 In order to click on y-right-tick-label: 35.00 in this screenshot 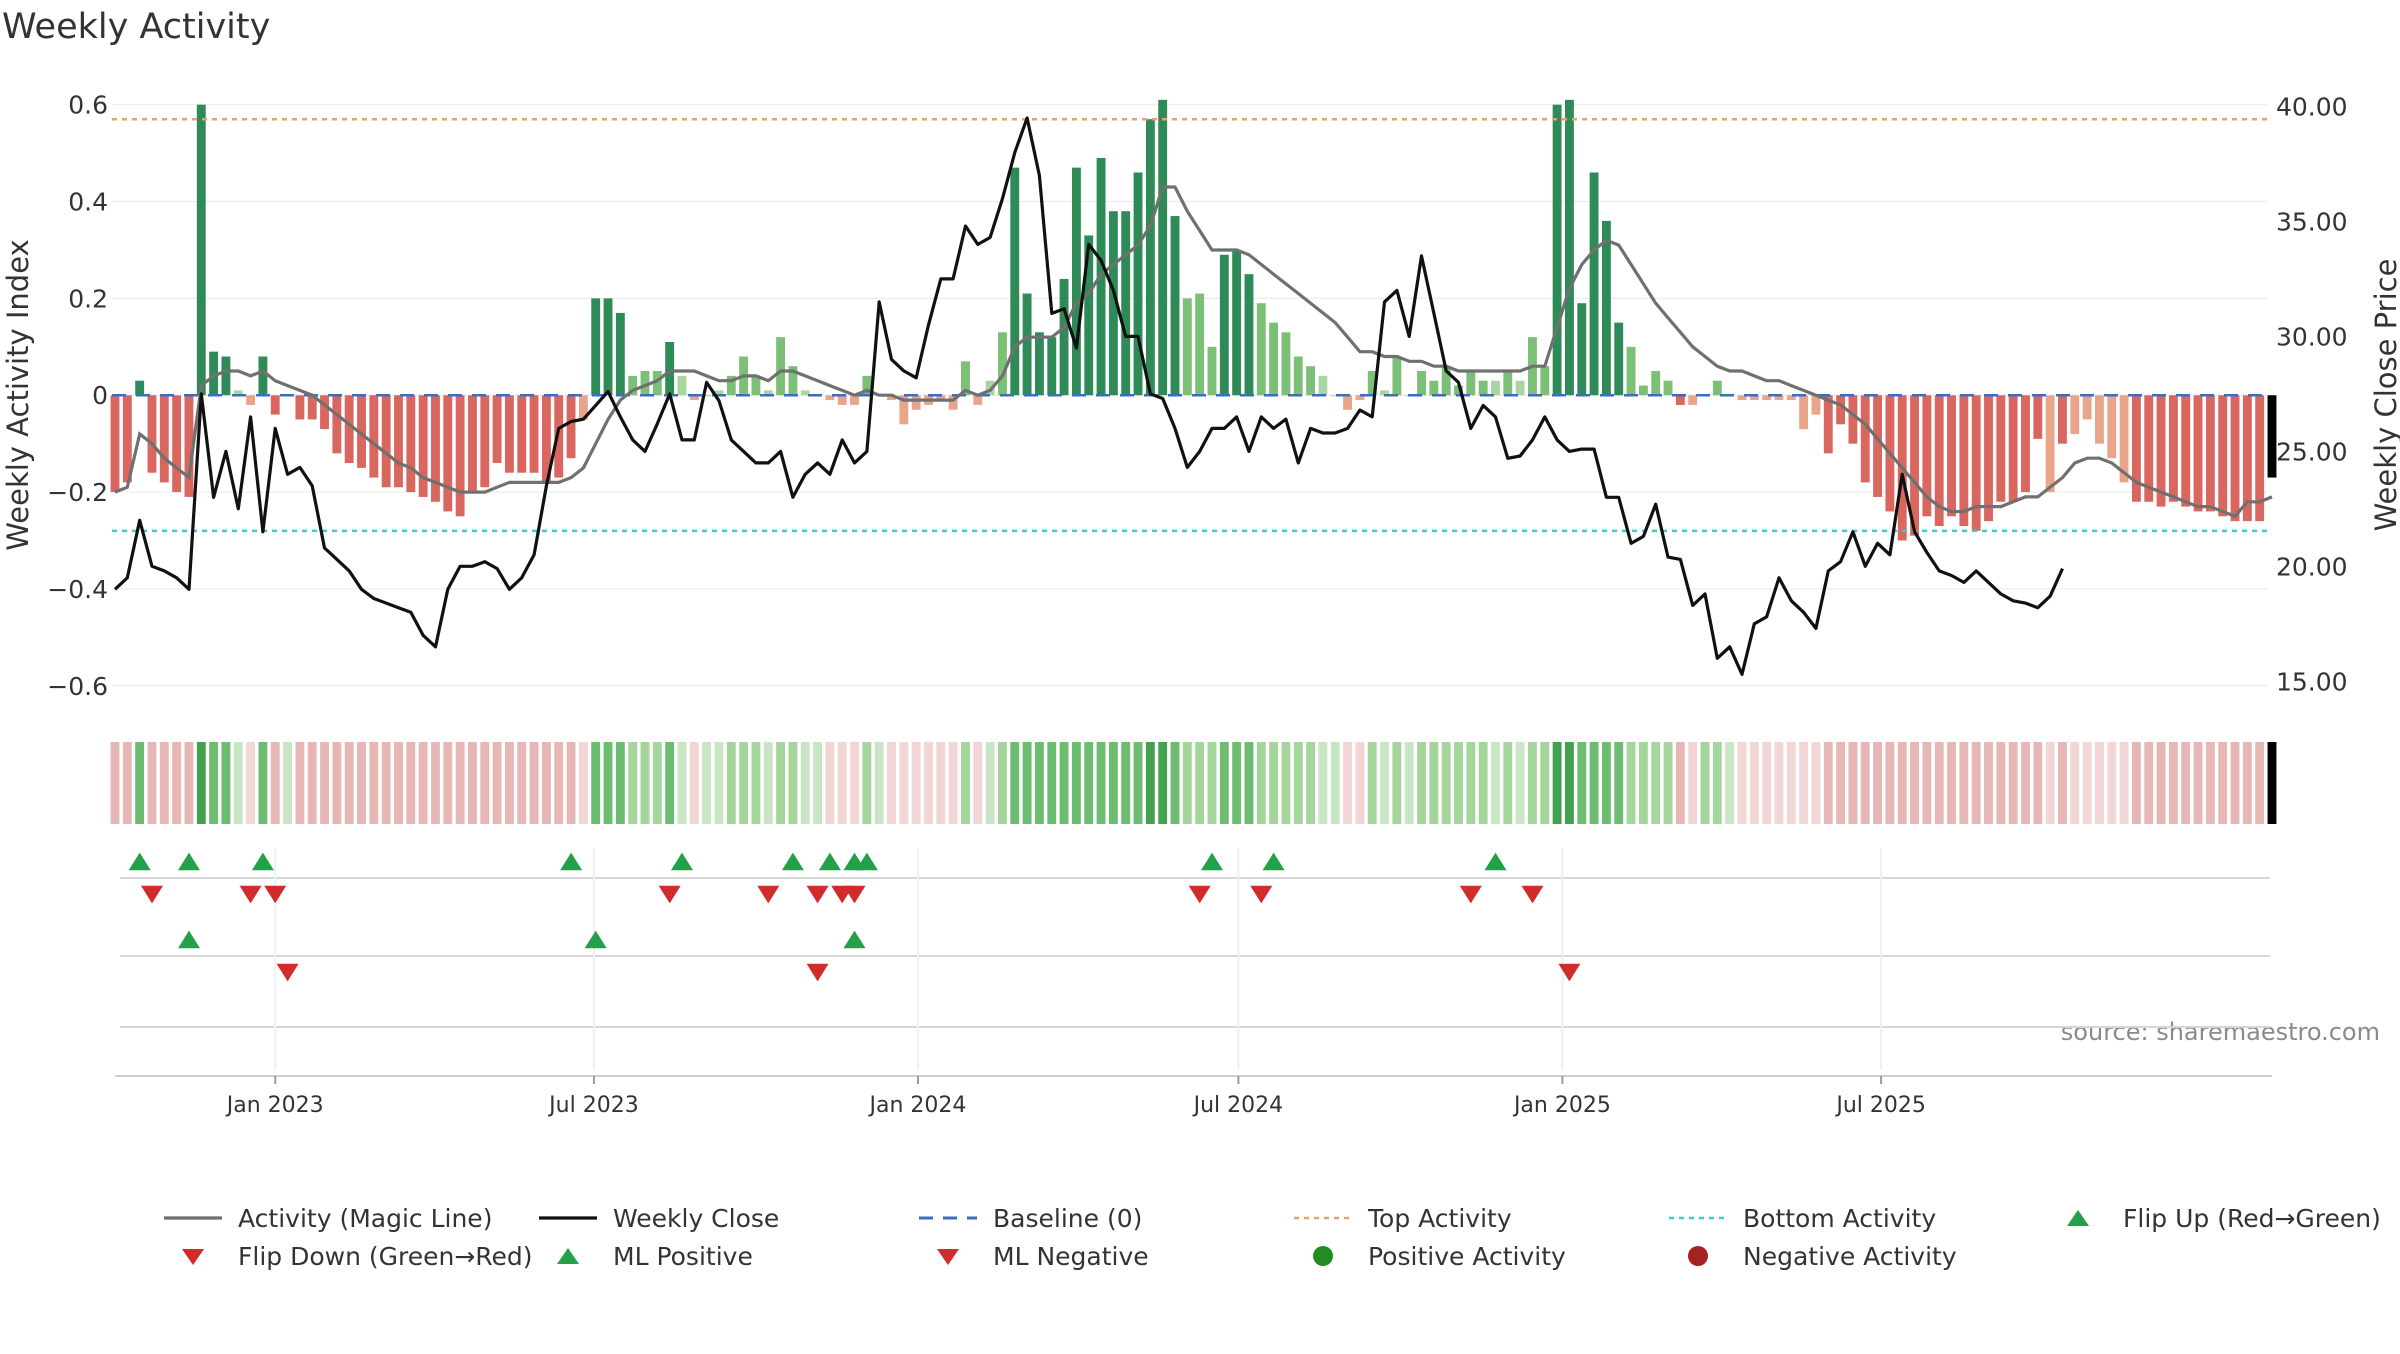, I will do `click(2312, 221)`.